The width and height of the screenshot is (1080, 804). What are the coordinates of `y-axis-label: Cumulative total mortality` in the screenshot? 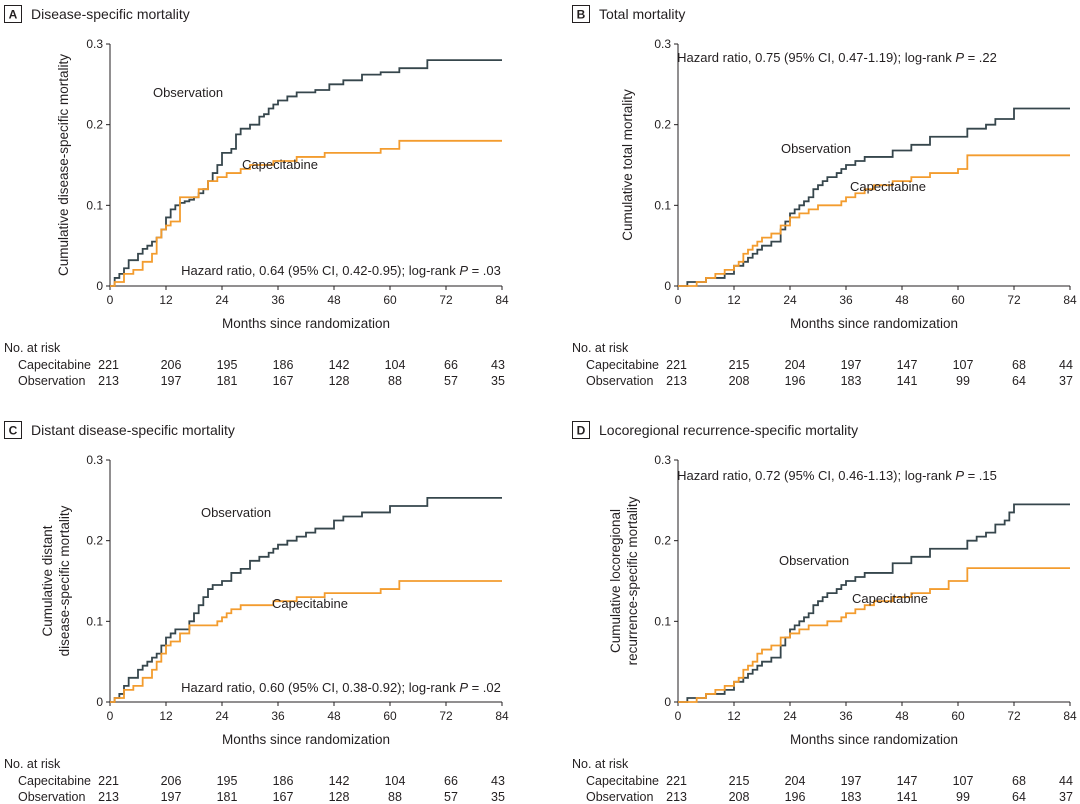 It's located at (627, 165).